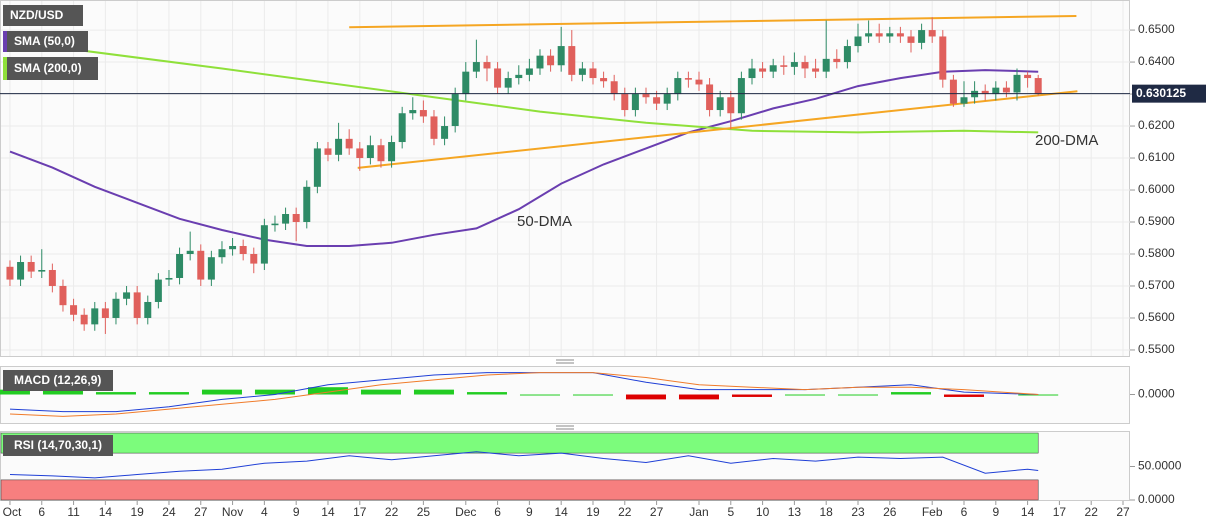 Image resolution: width=1207 pixels, height=526 pixels. I want to click on x-tick-label: 17, so click(360, 512).